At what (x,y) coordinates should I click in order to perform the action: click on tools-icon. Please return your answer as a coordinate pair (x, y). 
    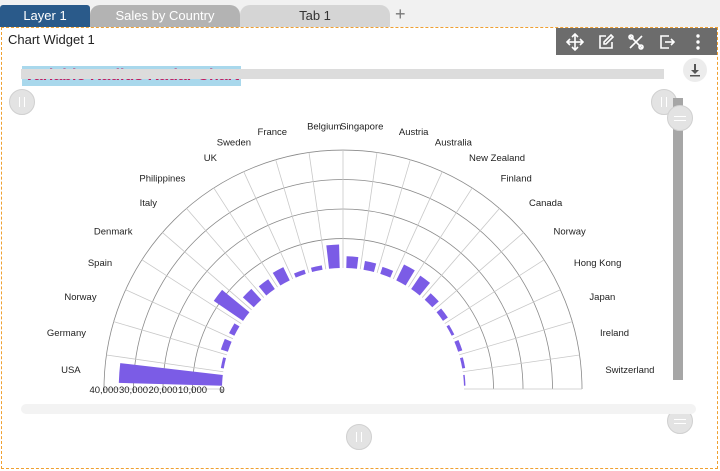
    Looking at the image, I should click on (636, 42).